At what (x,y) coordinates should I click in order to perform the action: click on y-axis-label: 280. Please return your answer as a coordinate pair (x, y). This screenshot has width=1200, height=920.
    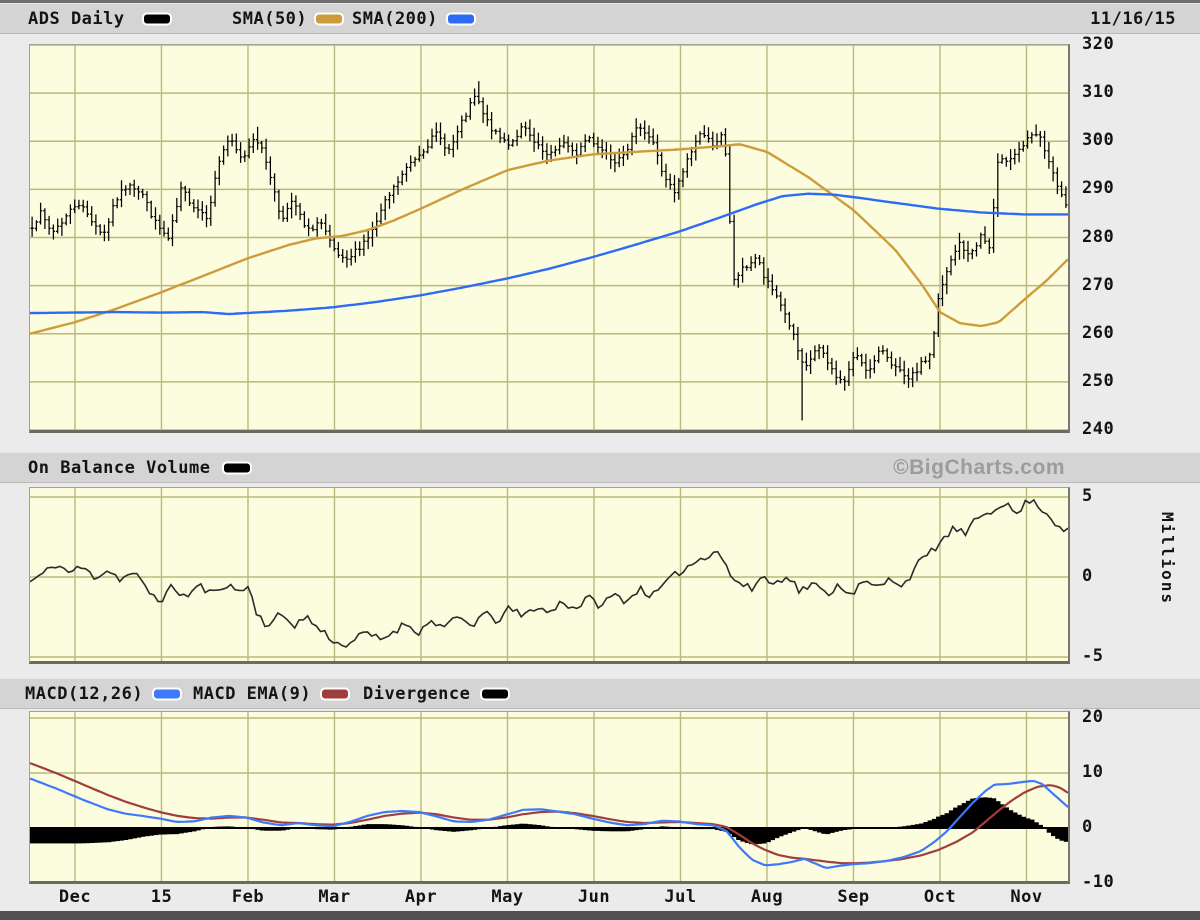
    Looking at the image, I should click on (1098, 236).